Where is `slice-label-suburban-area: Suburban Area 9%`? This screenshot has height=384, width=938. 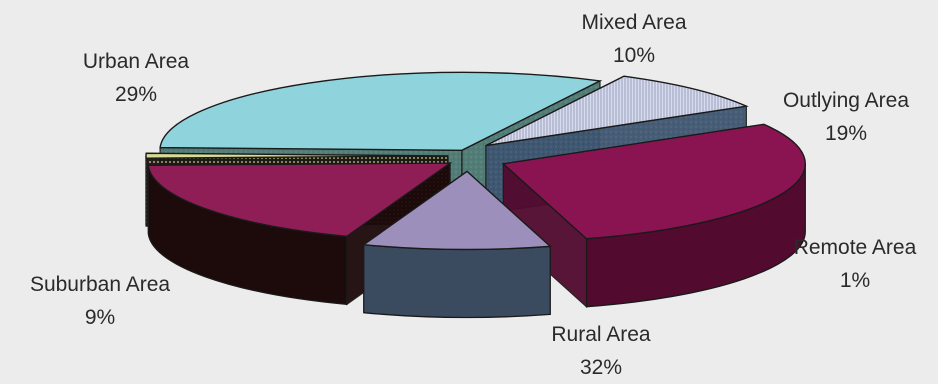 slice-label-suburban-area: Suburban Area 9% is located at coordinates (100, 301).